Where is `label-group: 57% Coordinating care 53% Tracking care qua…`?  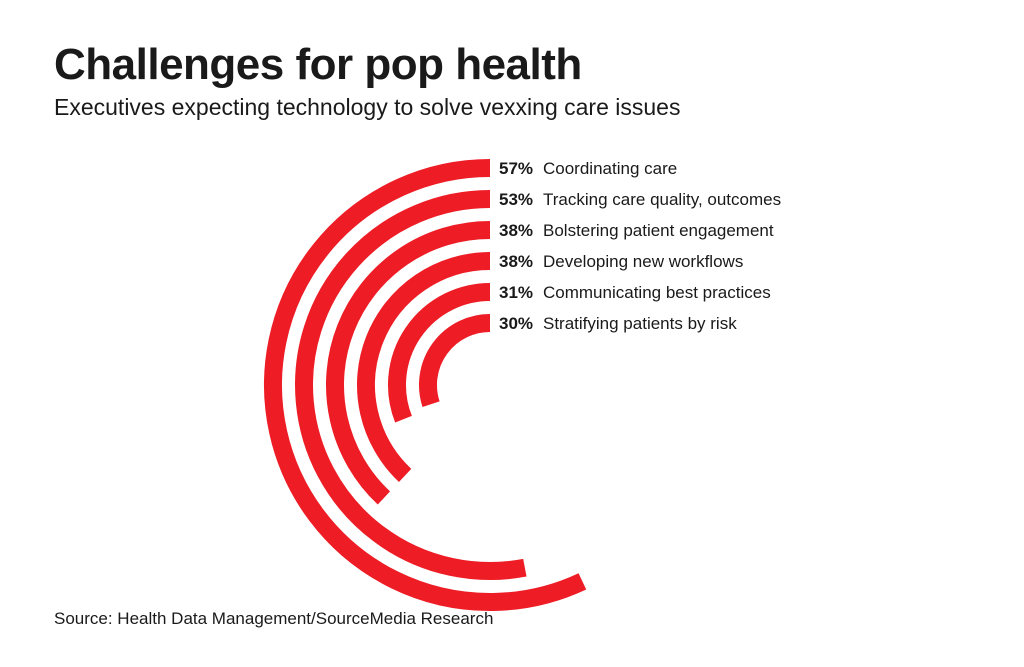
label-group: 57% Coordinating care 53% Tracking care qua… is located at coordinates (640, 246).